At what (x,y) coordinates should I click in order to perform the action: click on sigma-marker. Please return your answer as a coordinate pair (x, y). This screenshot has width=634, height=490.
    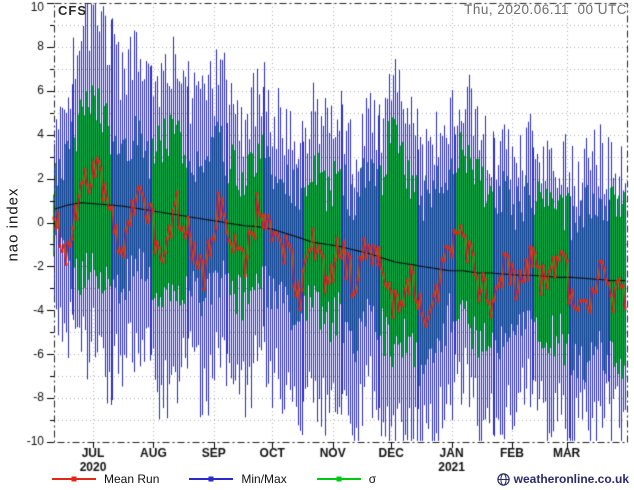
    Looking at the image, I should click on (339, 479).